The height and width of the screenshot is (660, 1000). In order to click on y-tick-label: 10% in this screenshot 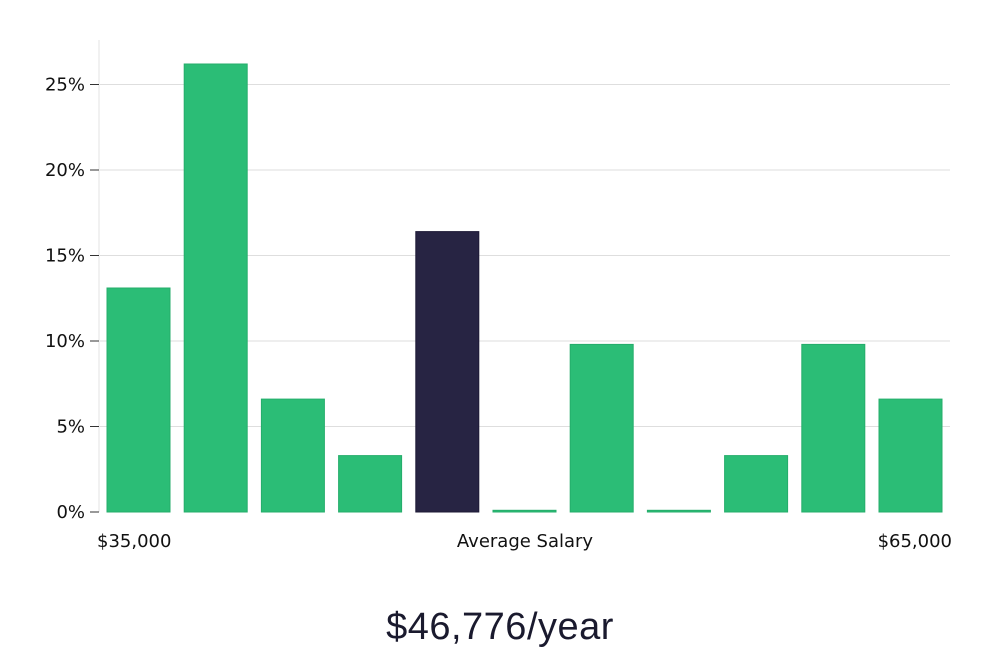, I will do `click(65, 341)`.